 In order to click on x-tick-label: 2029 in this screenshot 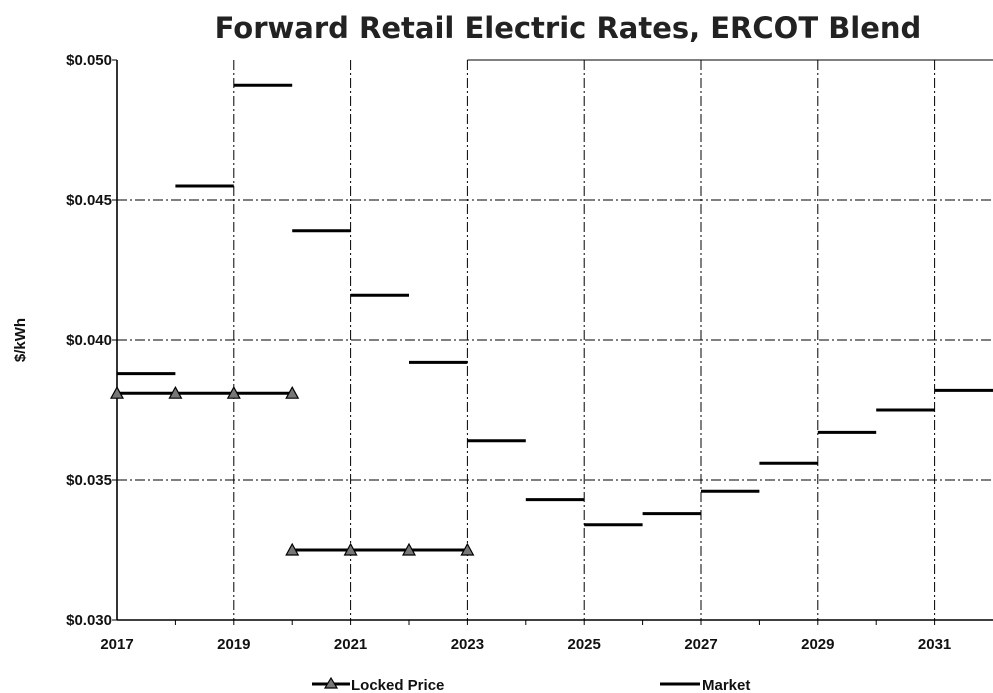, I will do `click(817, 644)`.